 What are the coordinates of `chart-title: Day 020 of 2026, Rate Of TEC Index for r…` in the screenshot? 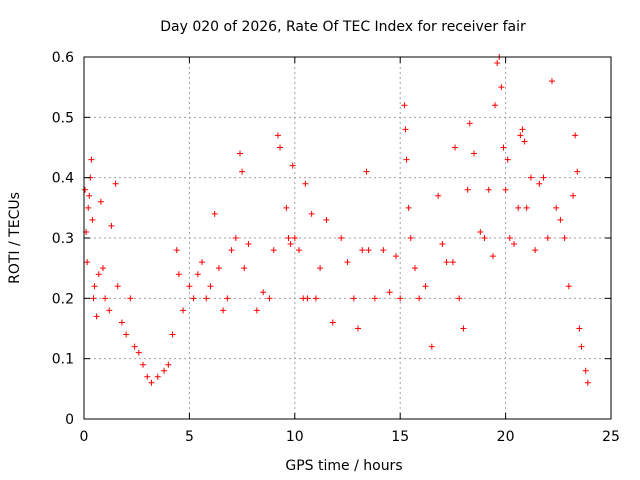 It's located at (343, 27).